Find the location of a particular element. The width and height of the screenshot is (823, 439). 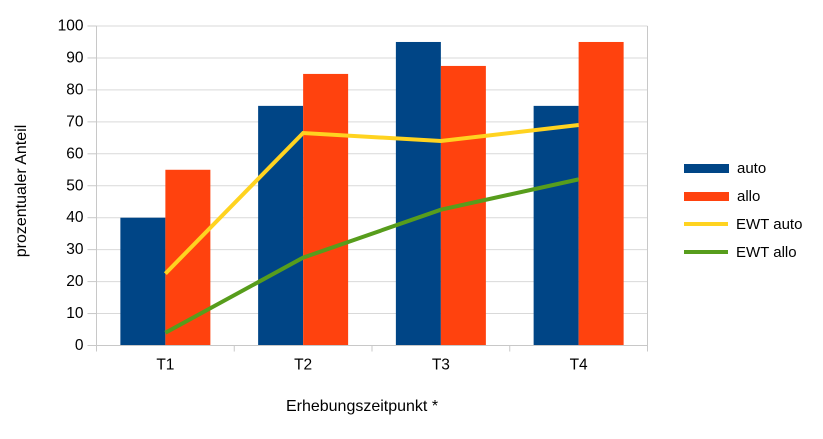

legend-item-EWT-auto: EWT auto is located at coordinates (743, 224).